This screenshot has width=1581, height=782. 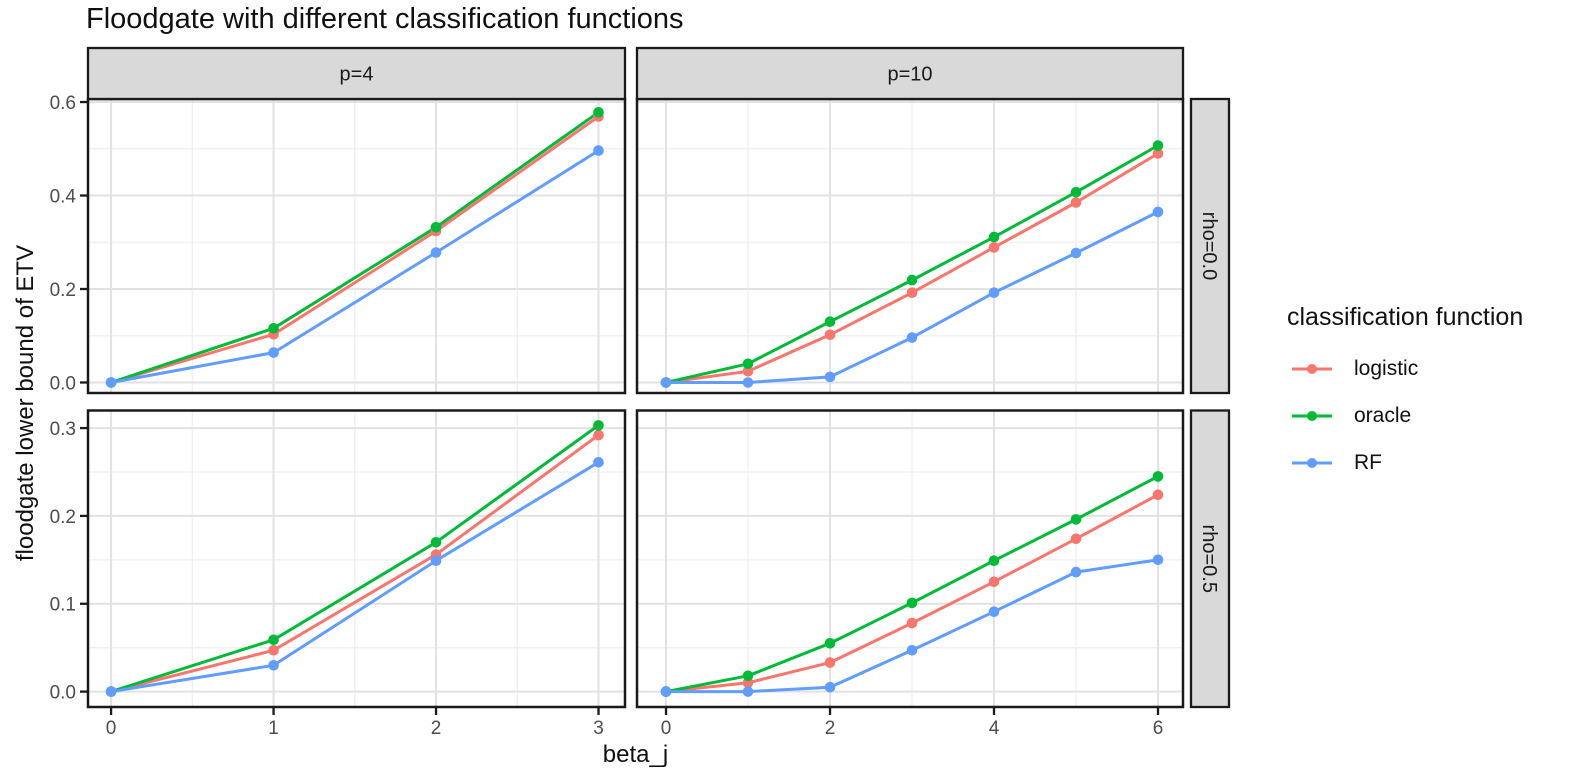 I want to click on svg-text: p=4, so click(x=357, y=75).